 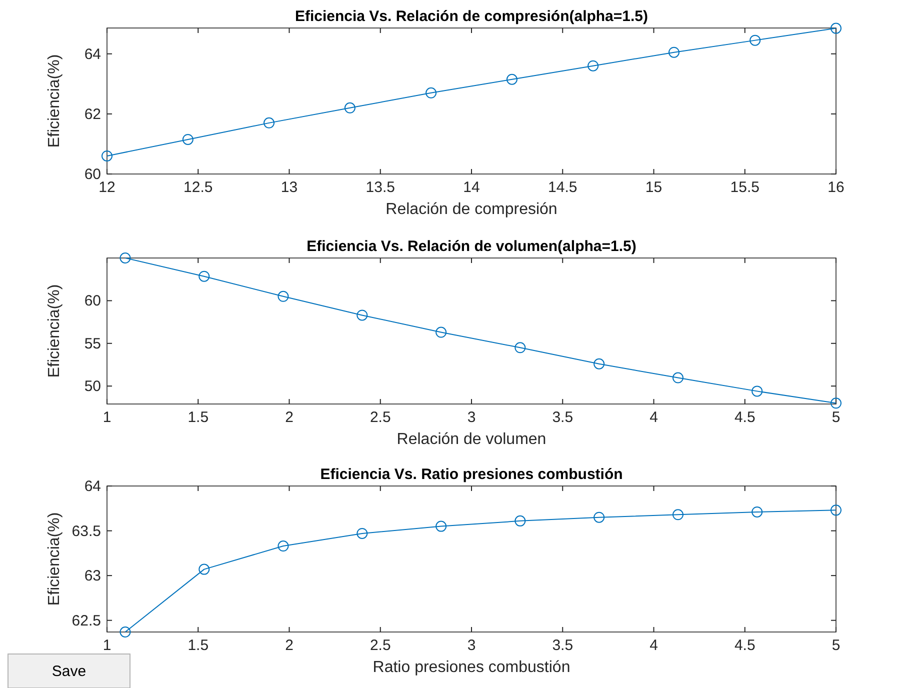 What do you see at coordinates (471, 187) in the screenshot?
I see `x-tick-label: 14` at bounding box center [471, 187].